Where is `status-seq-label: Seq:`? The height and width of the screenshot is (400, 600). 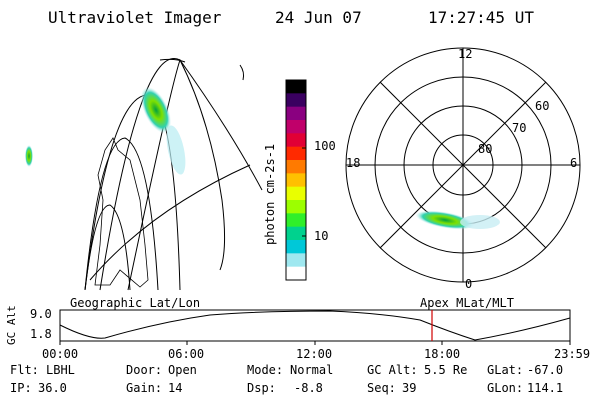
status-seq-label: Seq: is located at coordinates (381, 388).